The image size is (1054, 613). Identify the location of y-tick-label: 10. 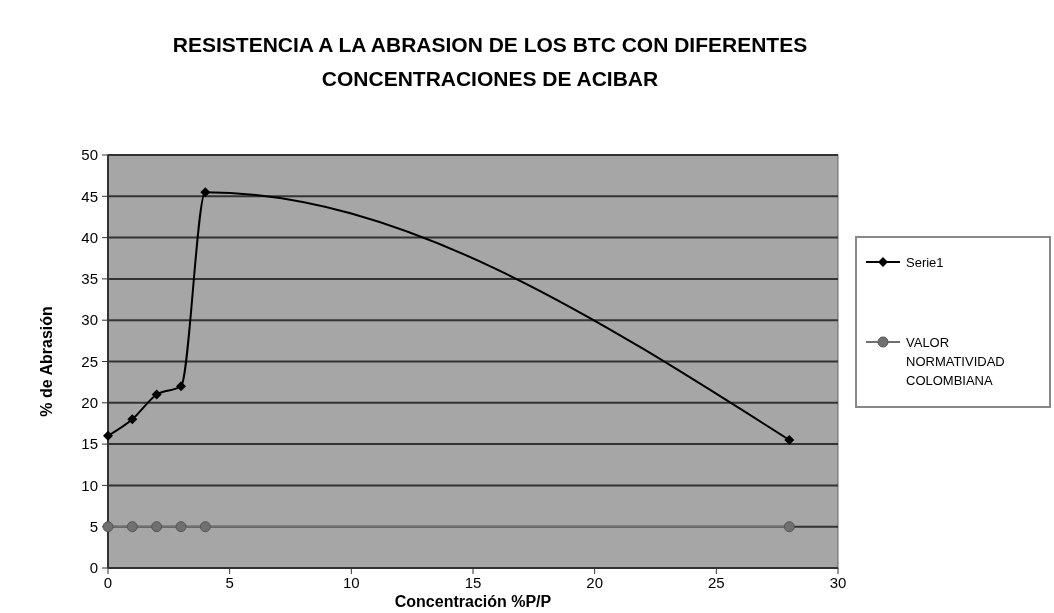
(89, 485).